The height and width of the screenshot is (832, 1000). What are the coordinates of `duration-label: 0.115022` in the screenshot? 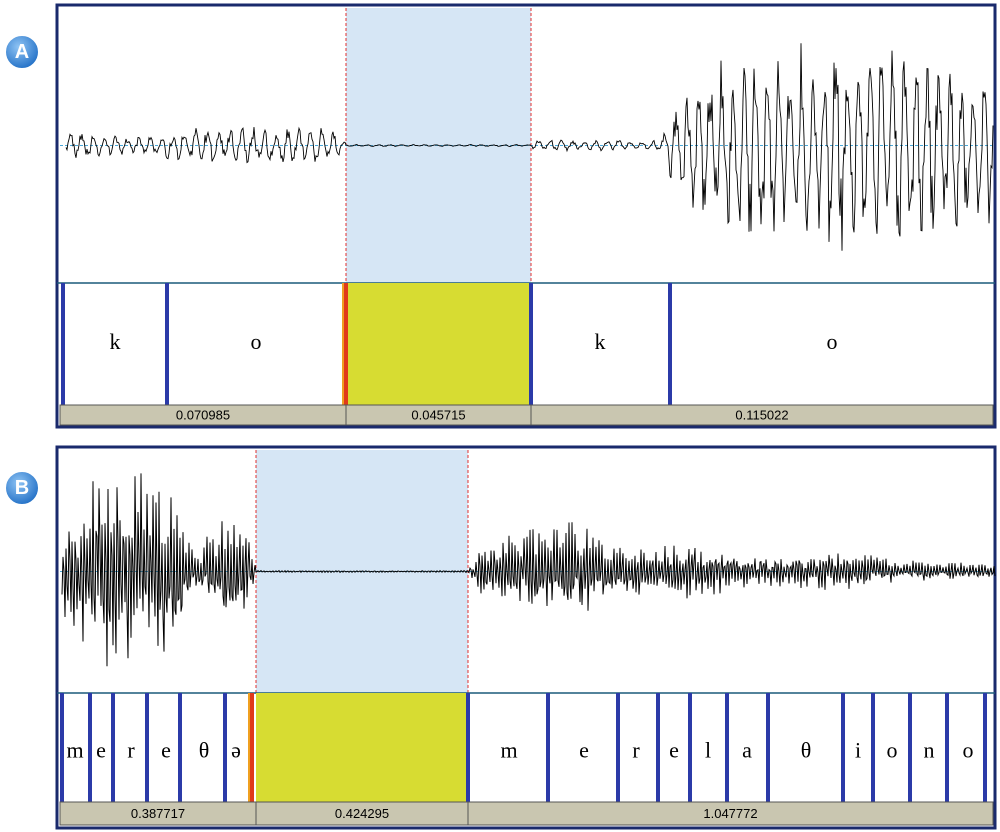 It's located at (761, 414).